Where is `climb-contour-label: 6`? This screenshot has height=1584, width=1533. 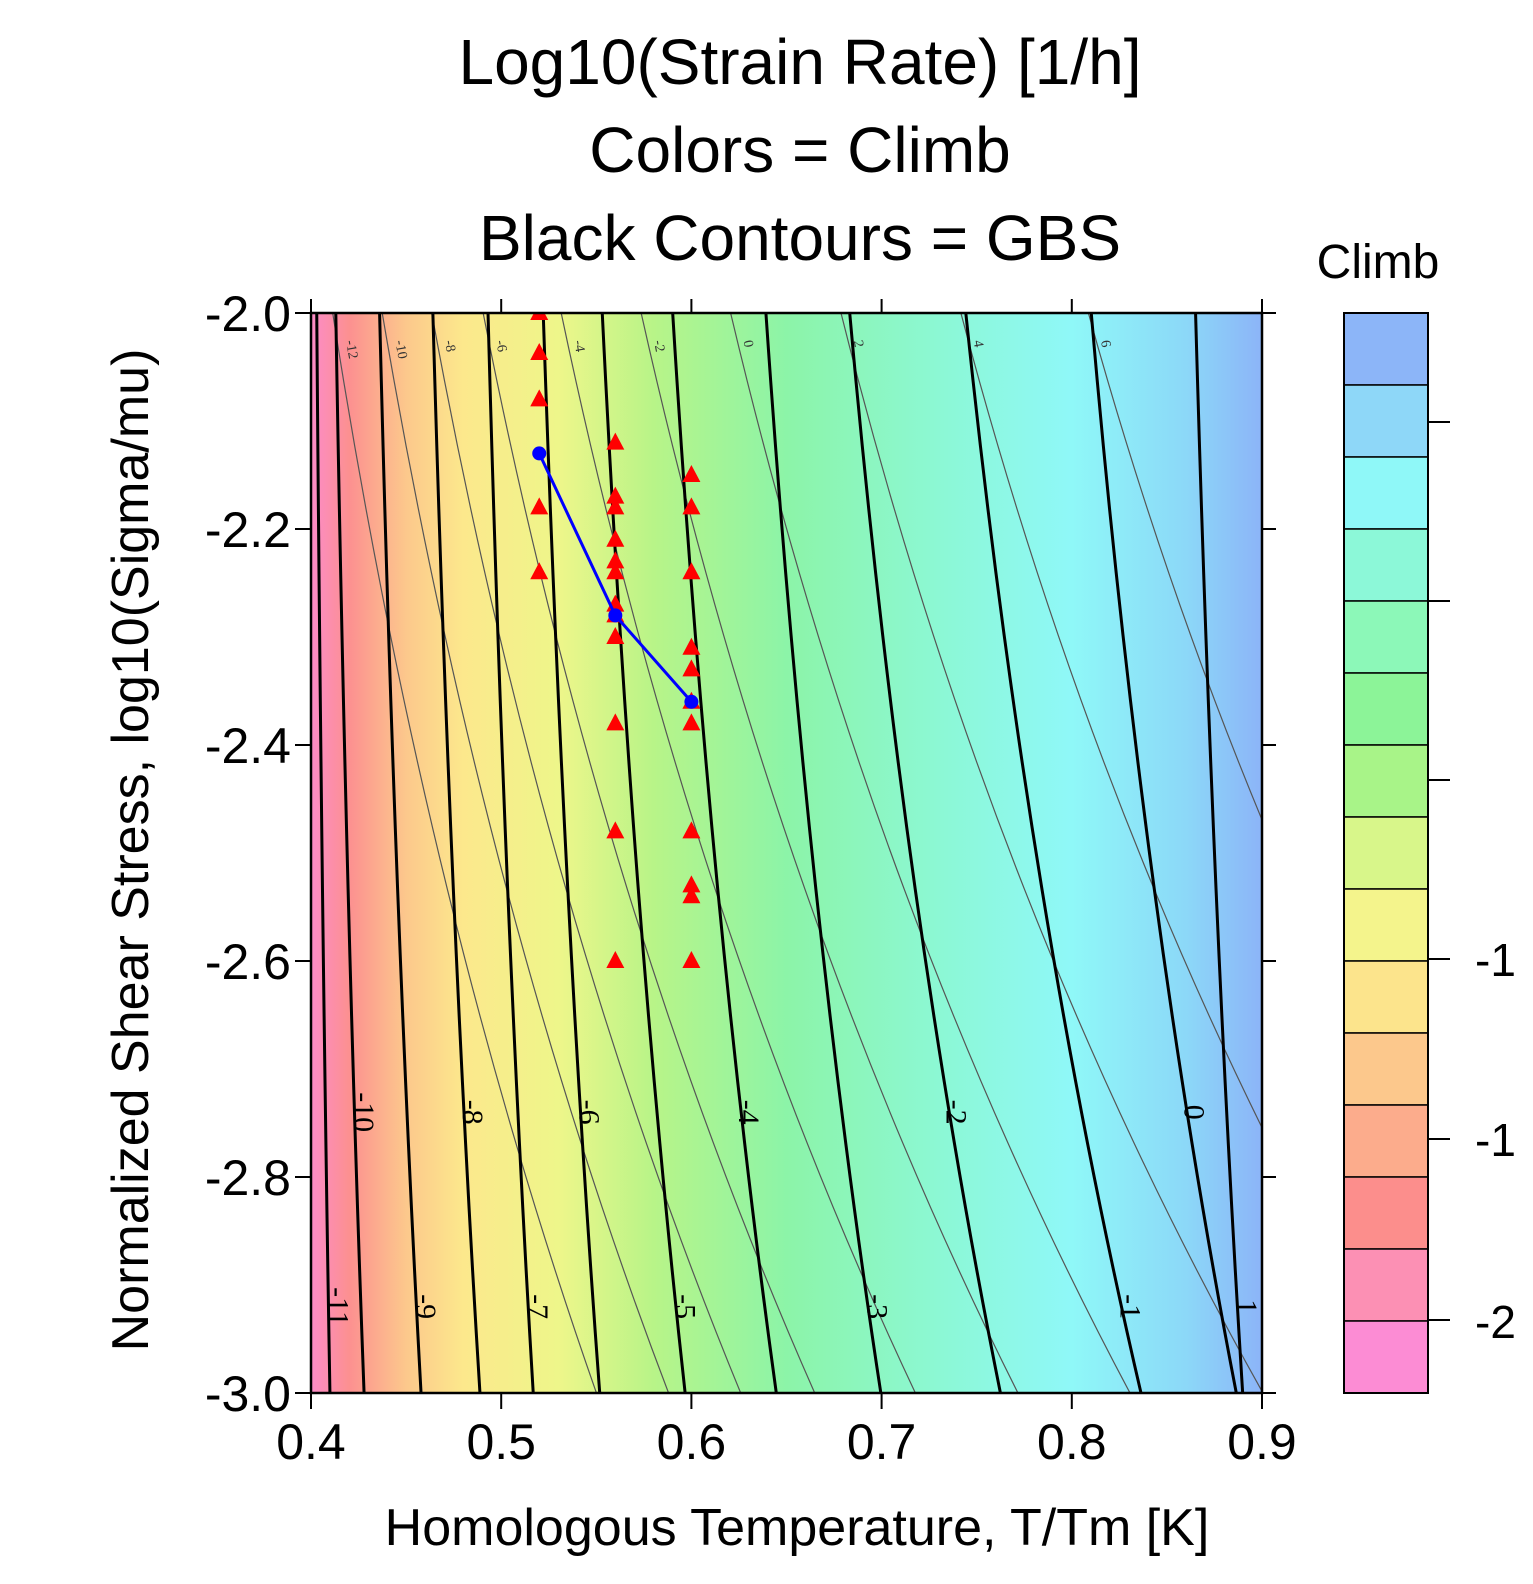 climb-contour-label: 6 is located at coordinates (1105, 343).